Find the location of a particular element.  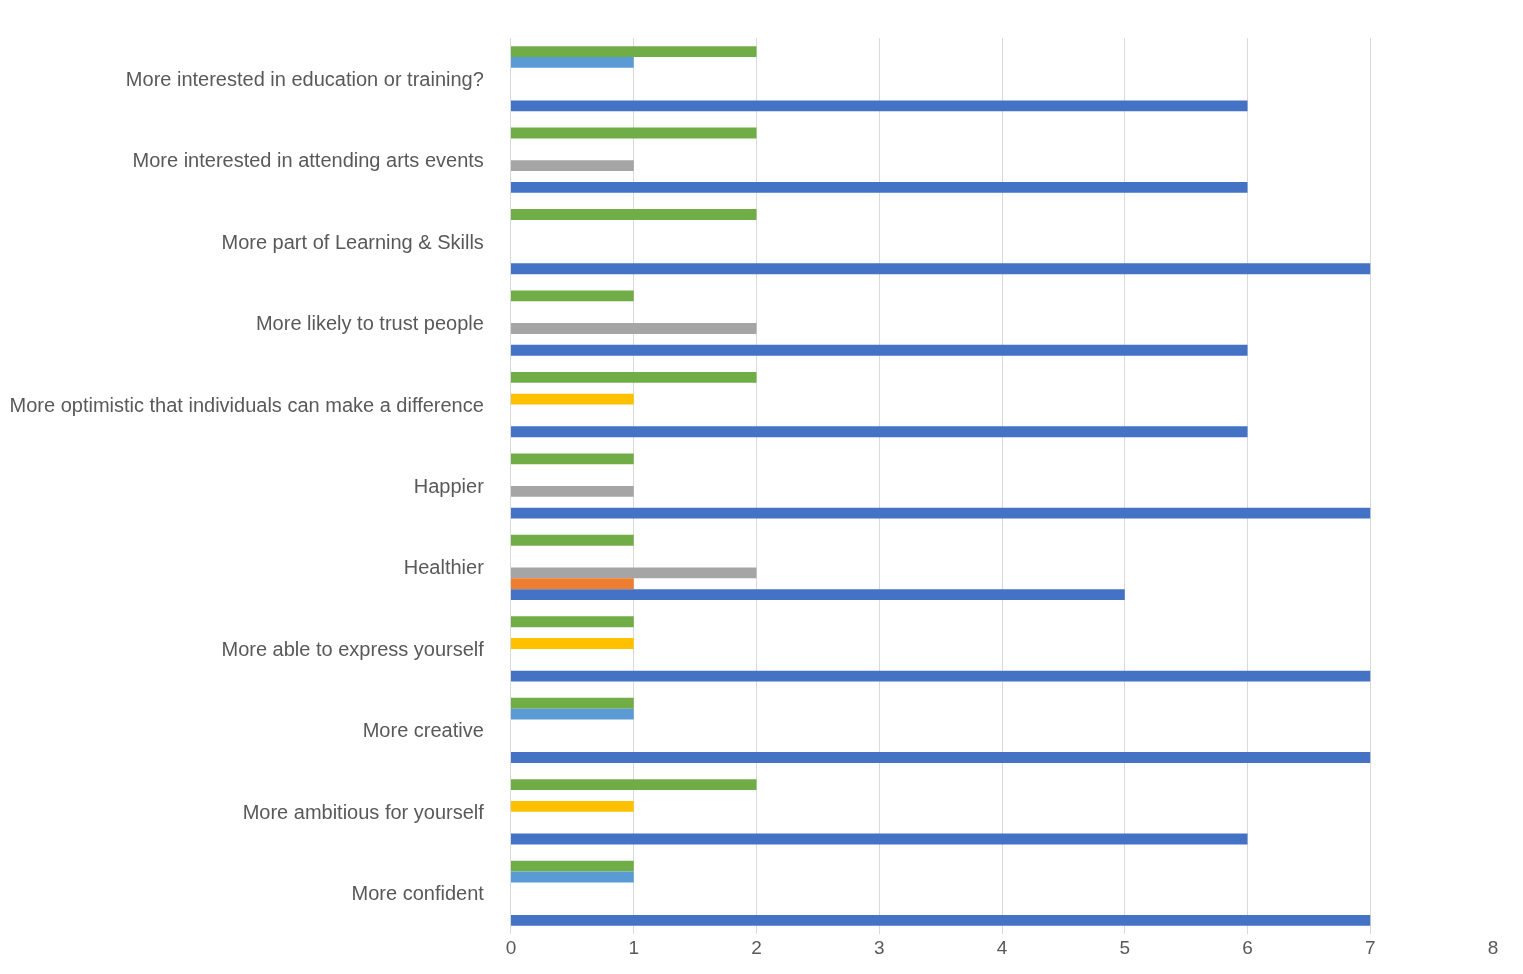

x-tick-label: 7 is located at coordinates (1370, 947).